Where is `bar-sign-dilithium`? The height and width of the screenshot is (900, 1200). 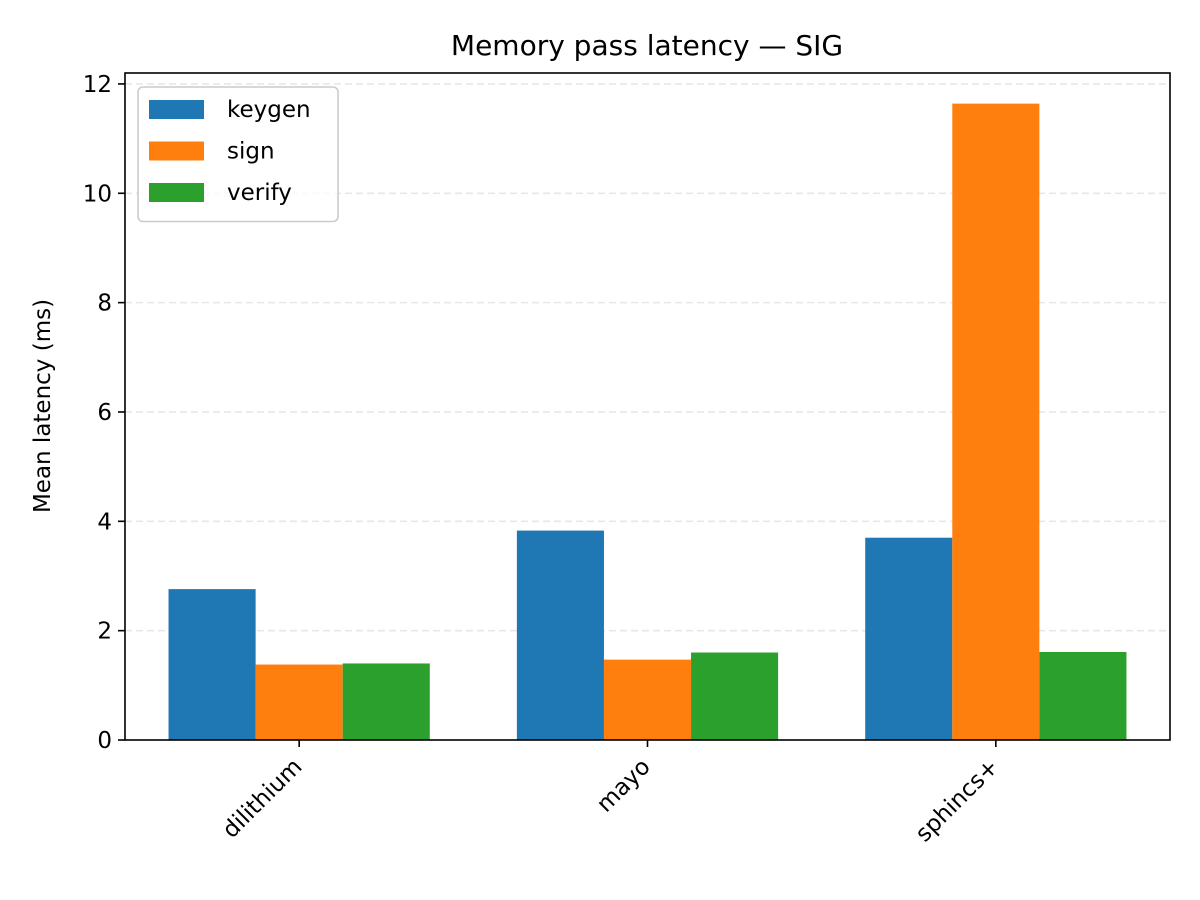 bar-sign-dilithium is located at coordinates (299, 702).